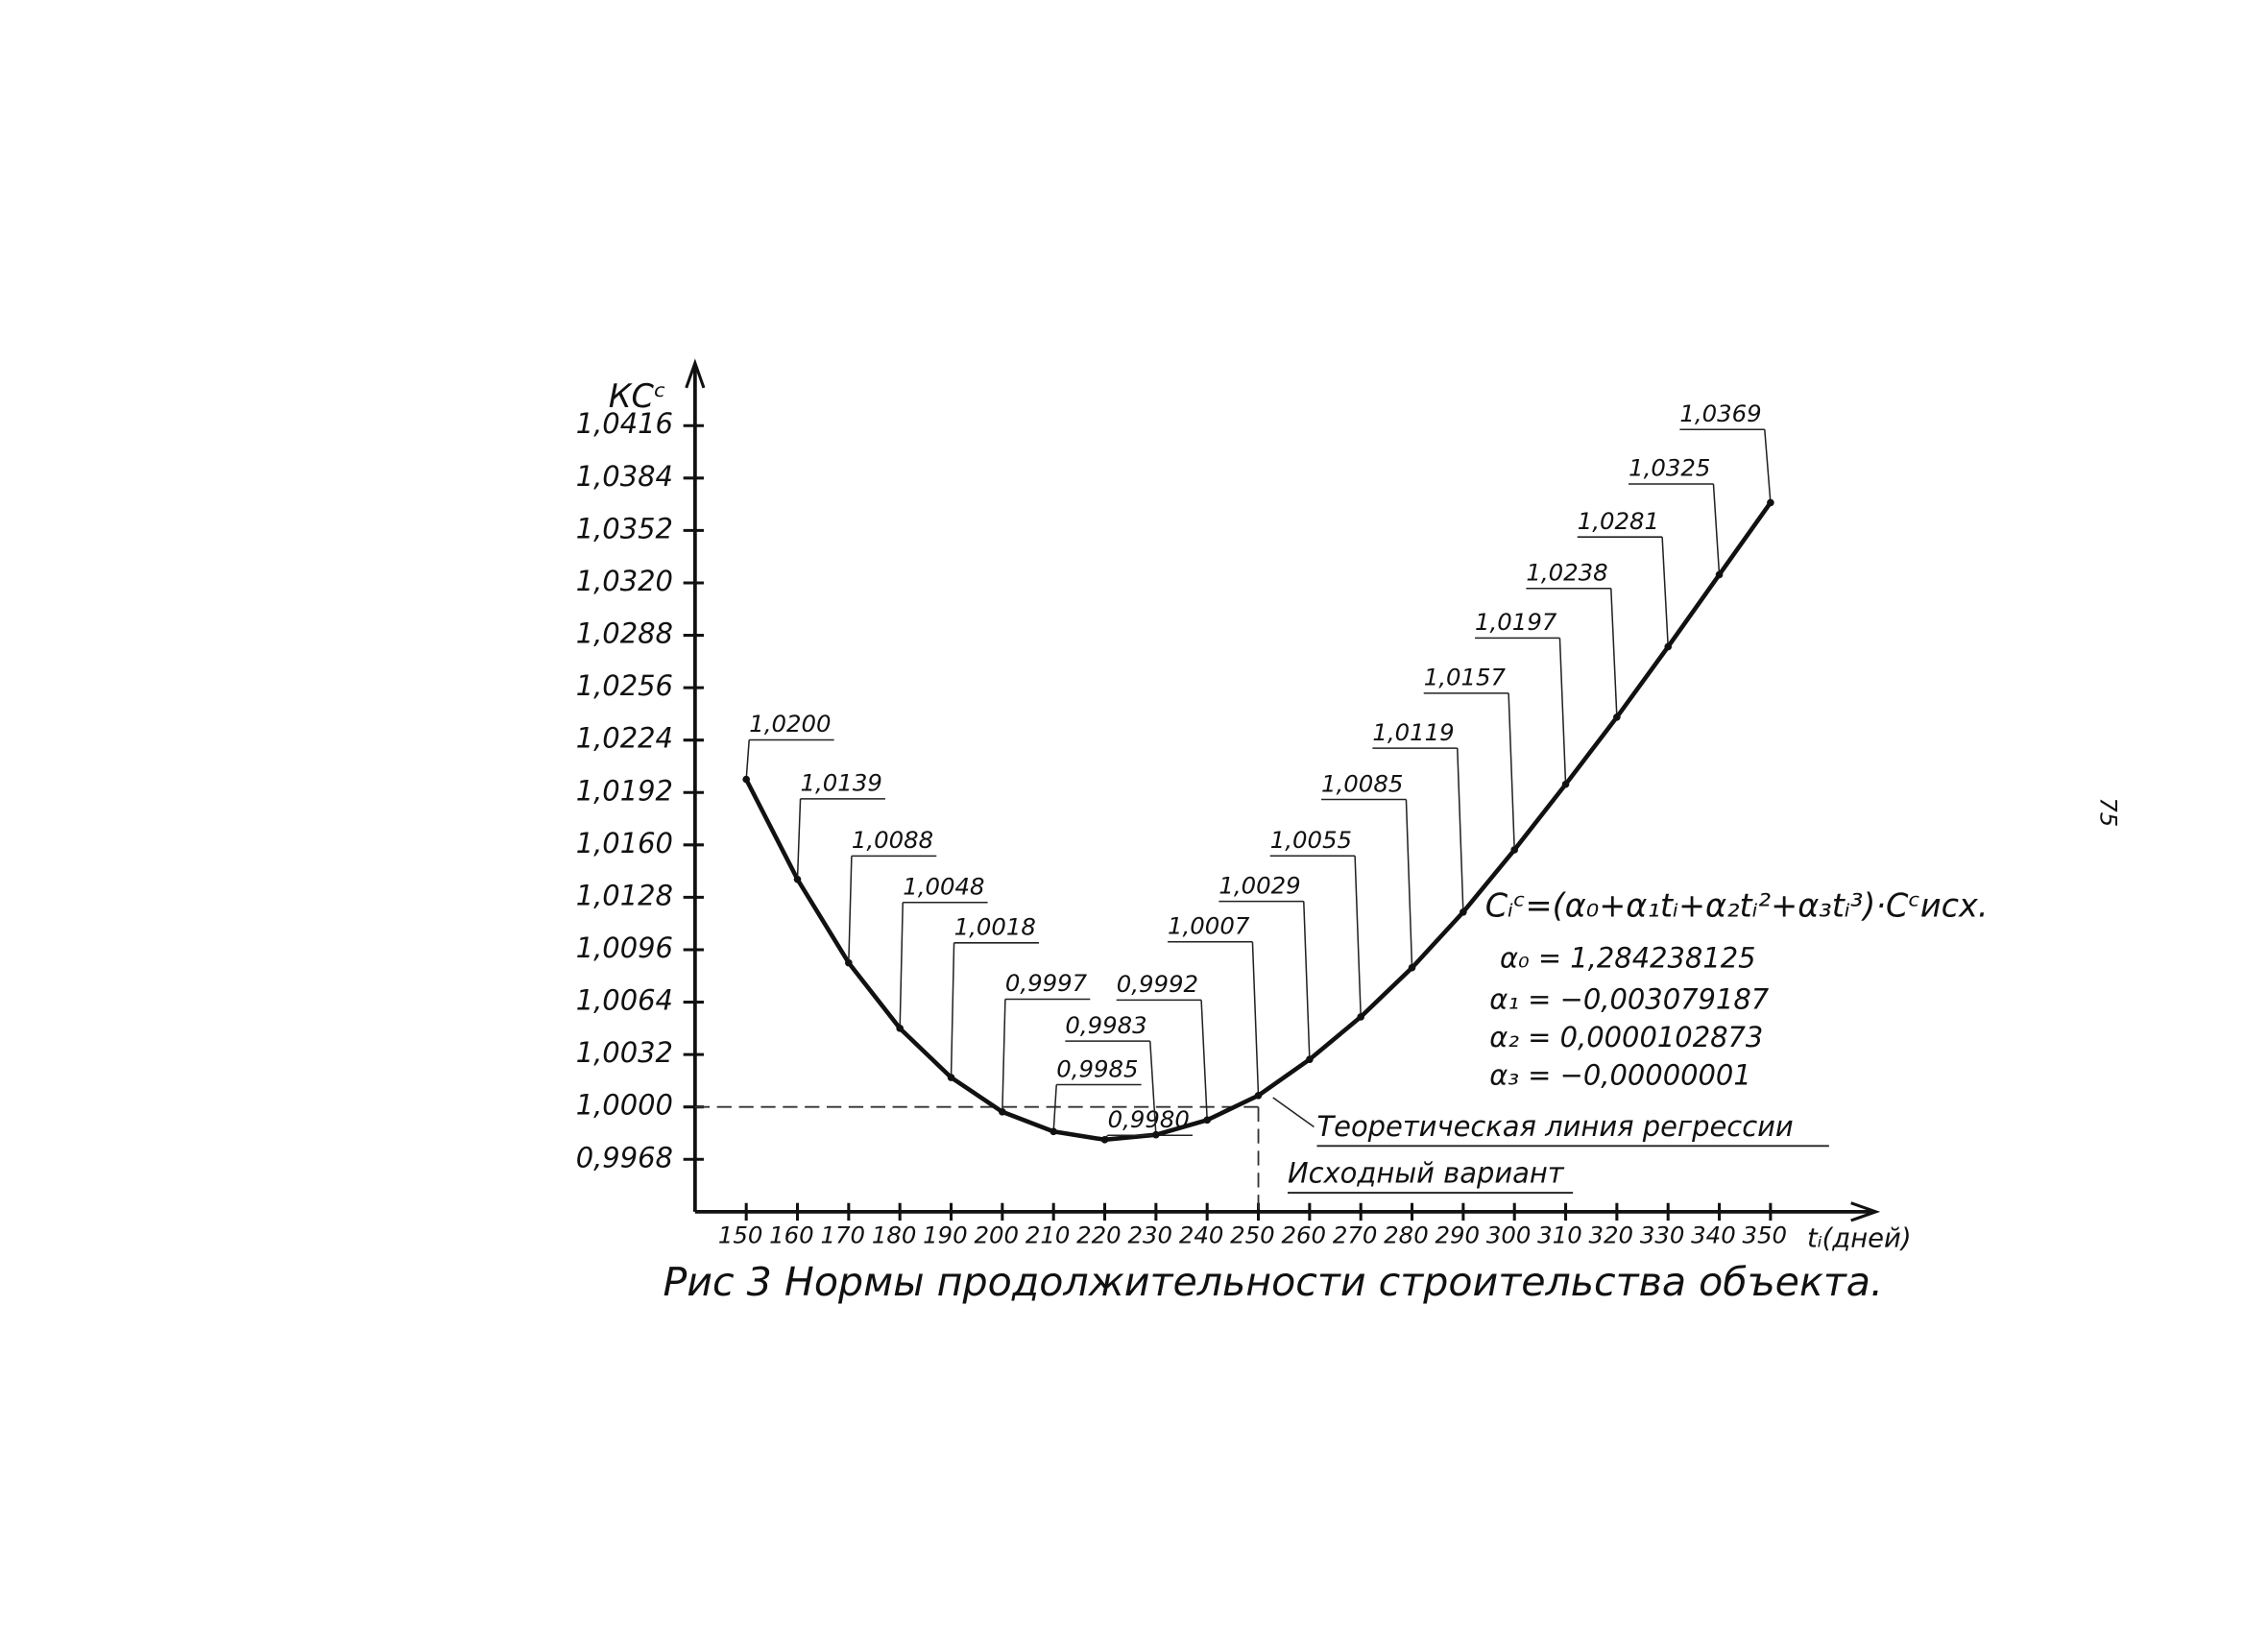 The height and width of the screenshot is (1645, 2268). I want to click on legend-label: Теоретическая линия регрессии, so click(1554, 1126).